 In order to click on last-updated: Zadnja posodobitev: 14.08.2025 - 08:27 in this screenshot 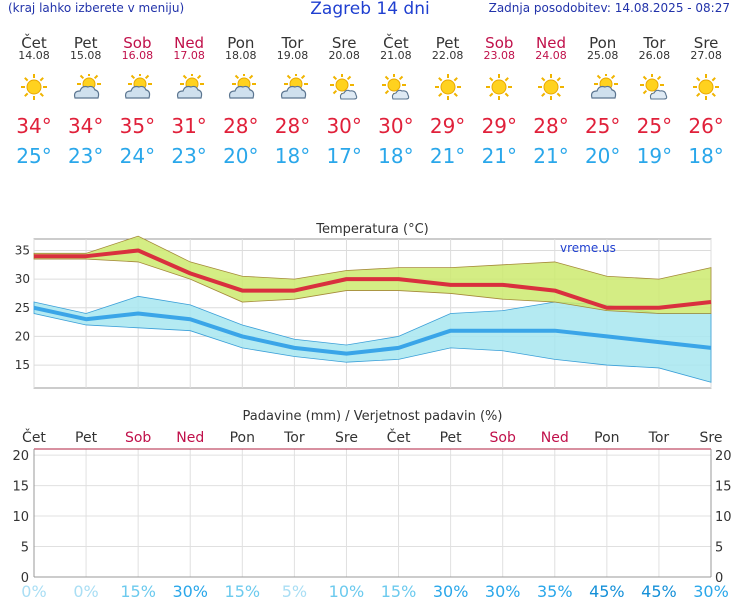, I will do `click(609, 8)`.